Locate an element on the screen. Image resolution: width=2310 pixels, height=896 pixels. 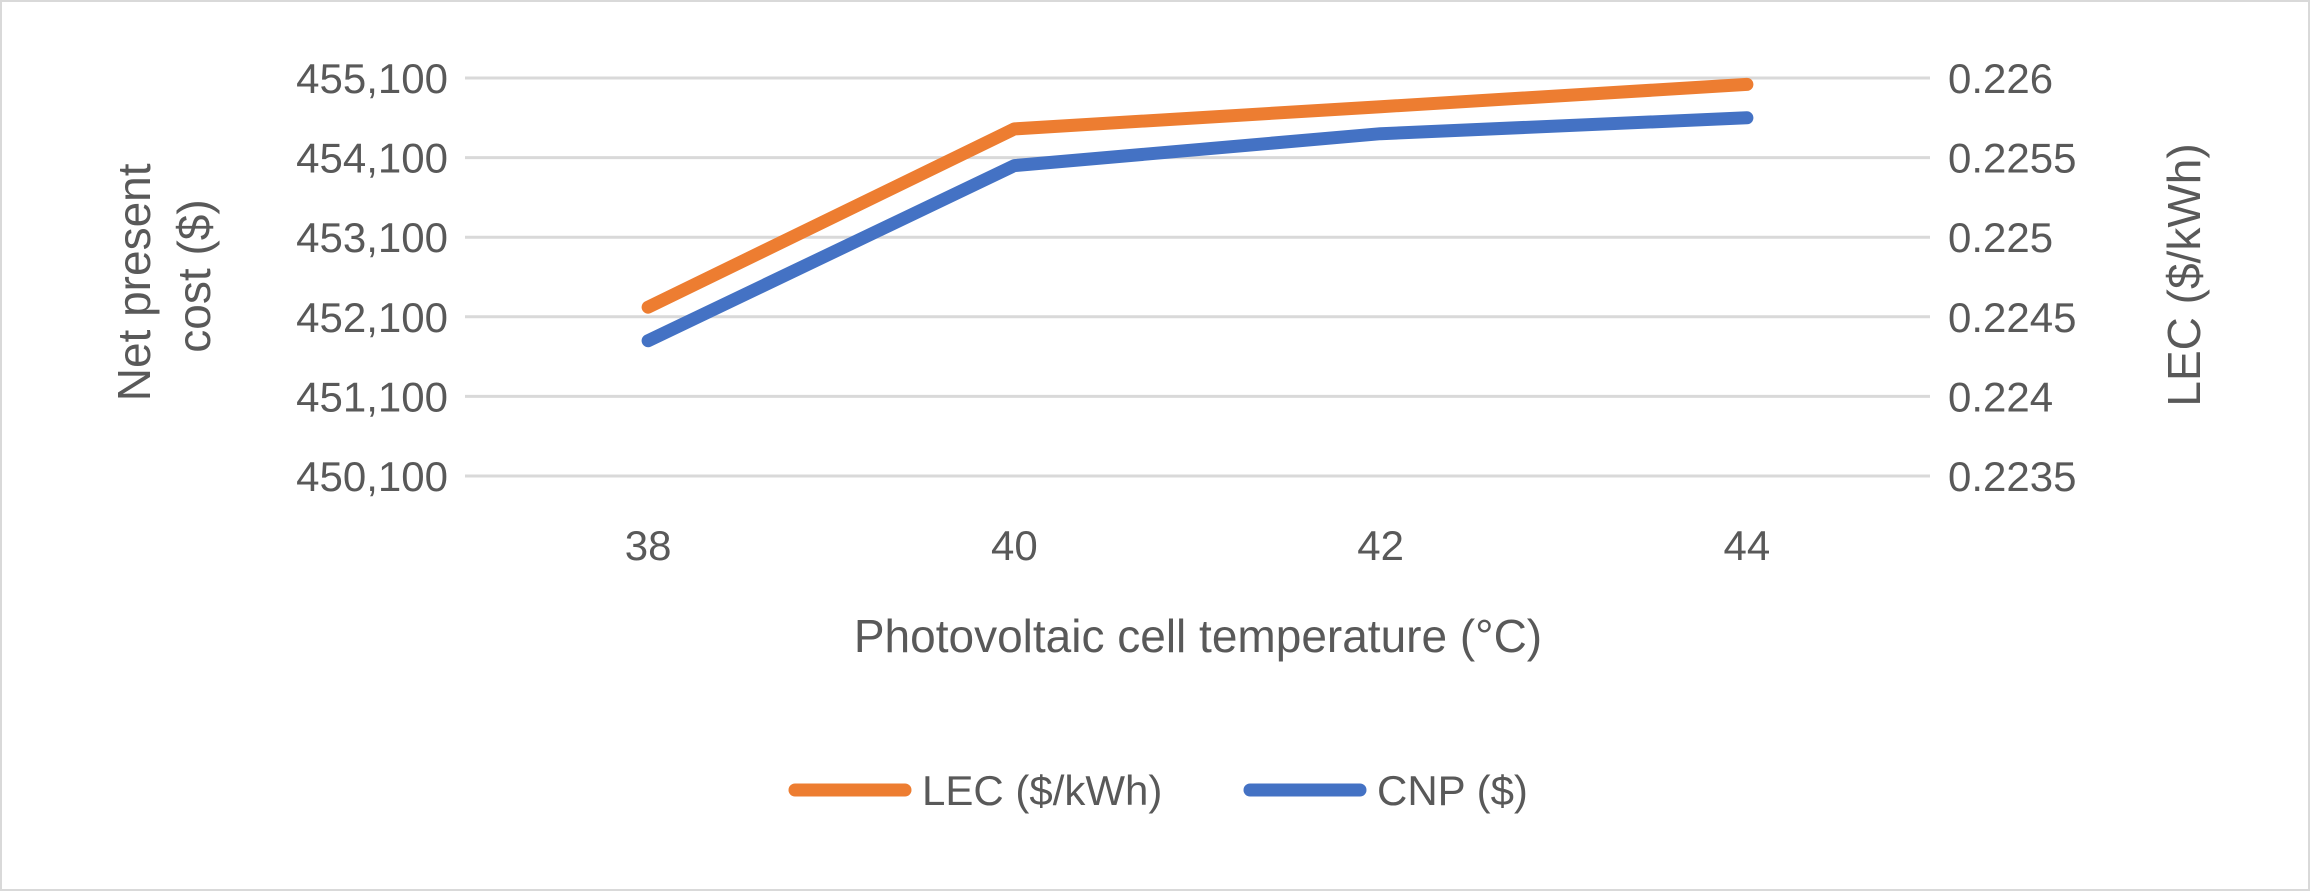
y-axis-left-title: Net present cost ($) is located at coordinates (164, 276).